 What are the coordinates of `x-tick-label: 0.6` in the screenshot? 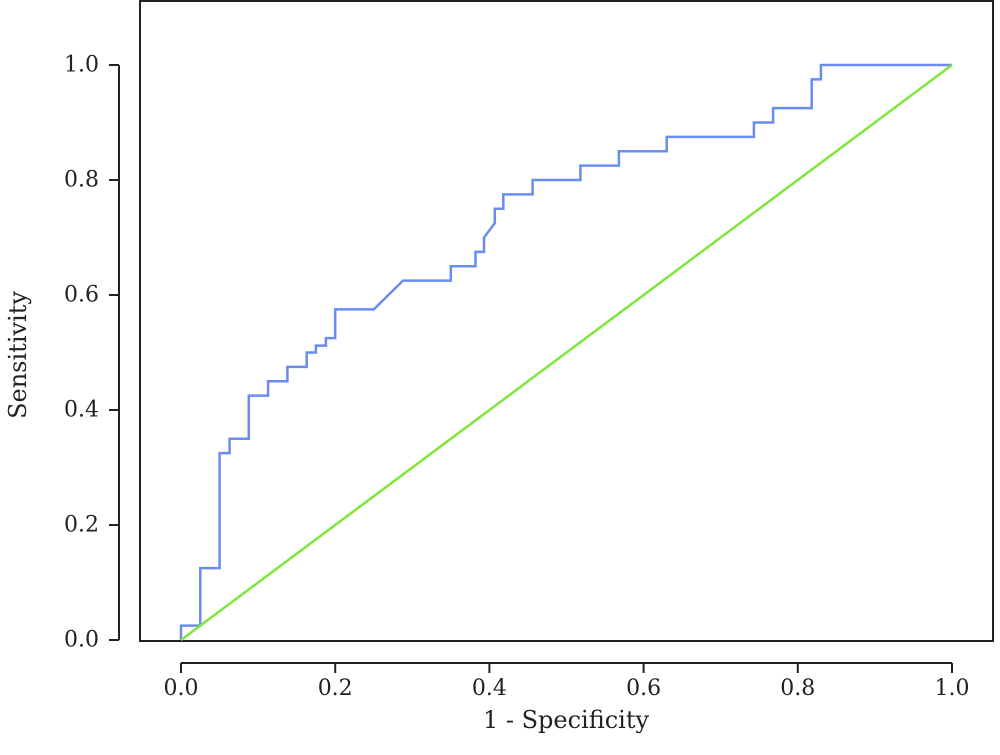 It's located at (643, 688).